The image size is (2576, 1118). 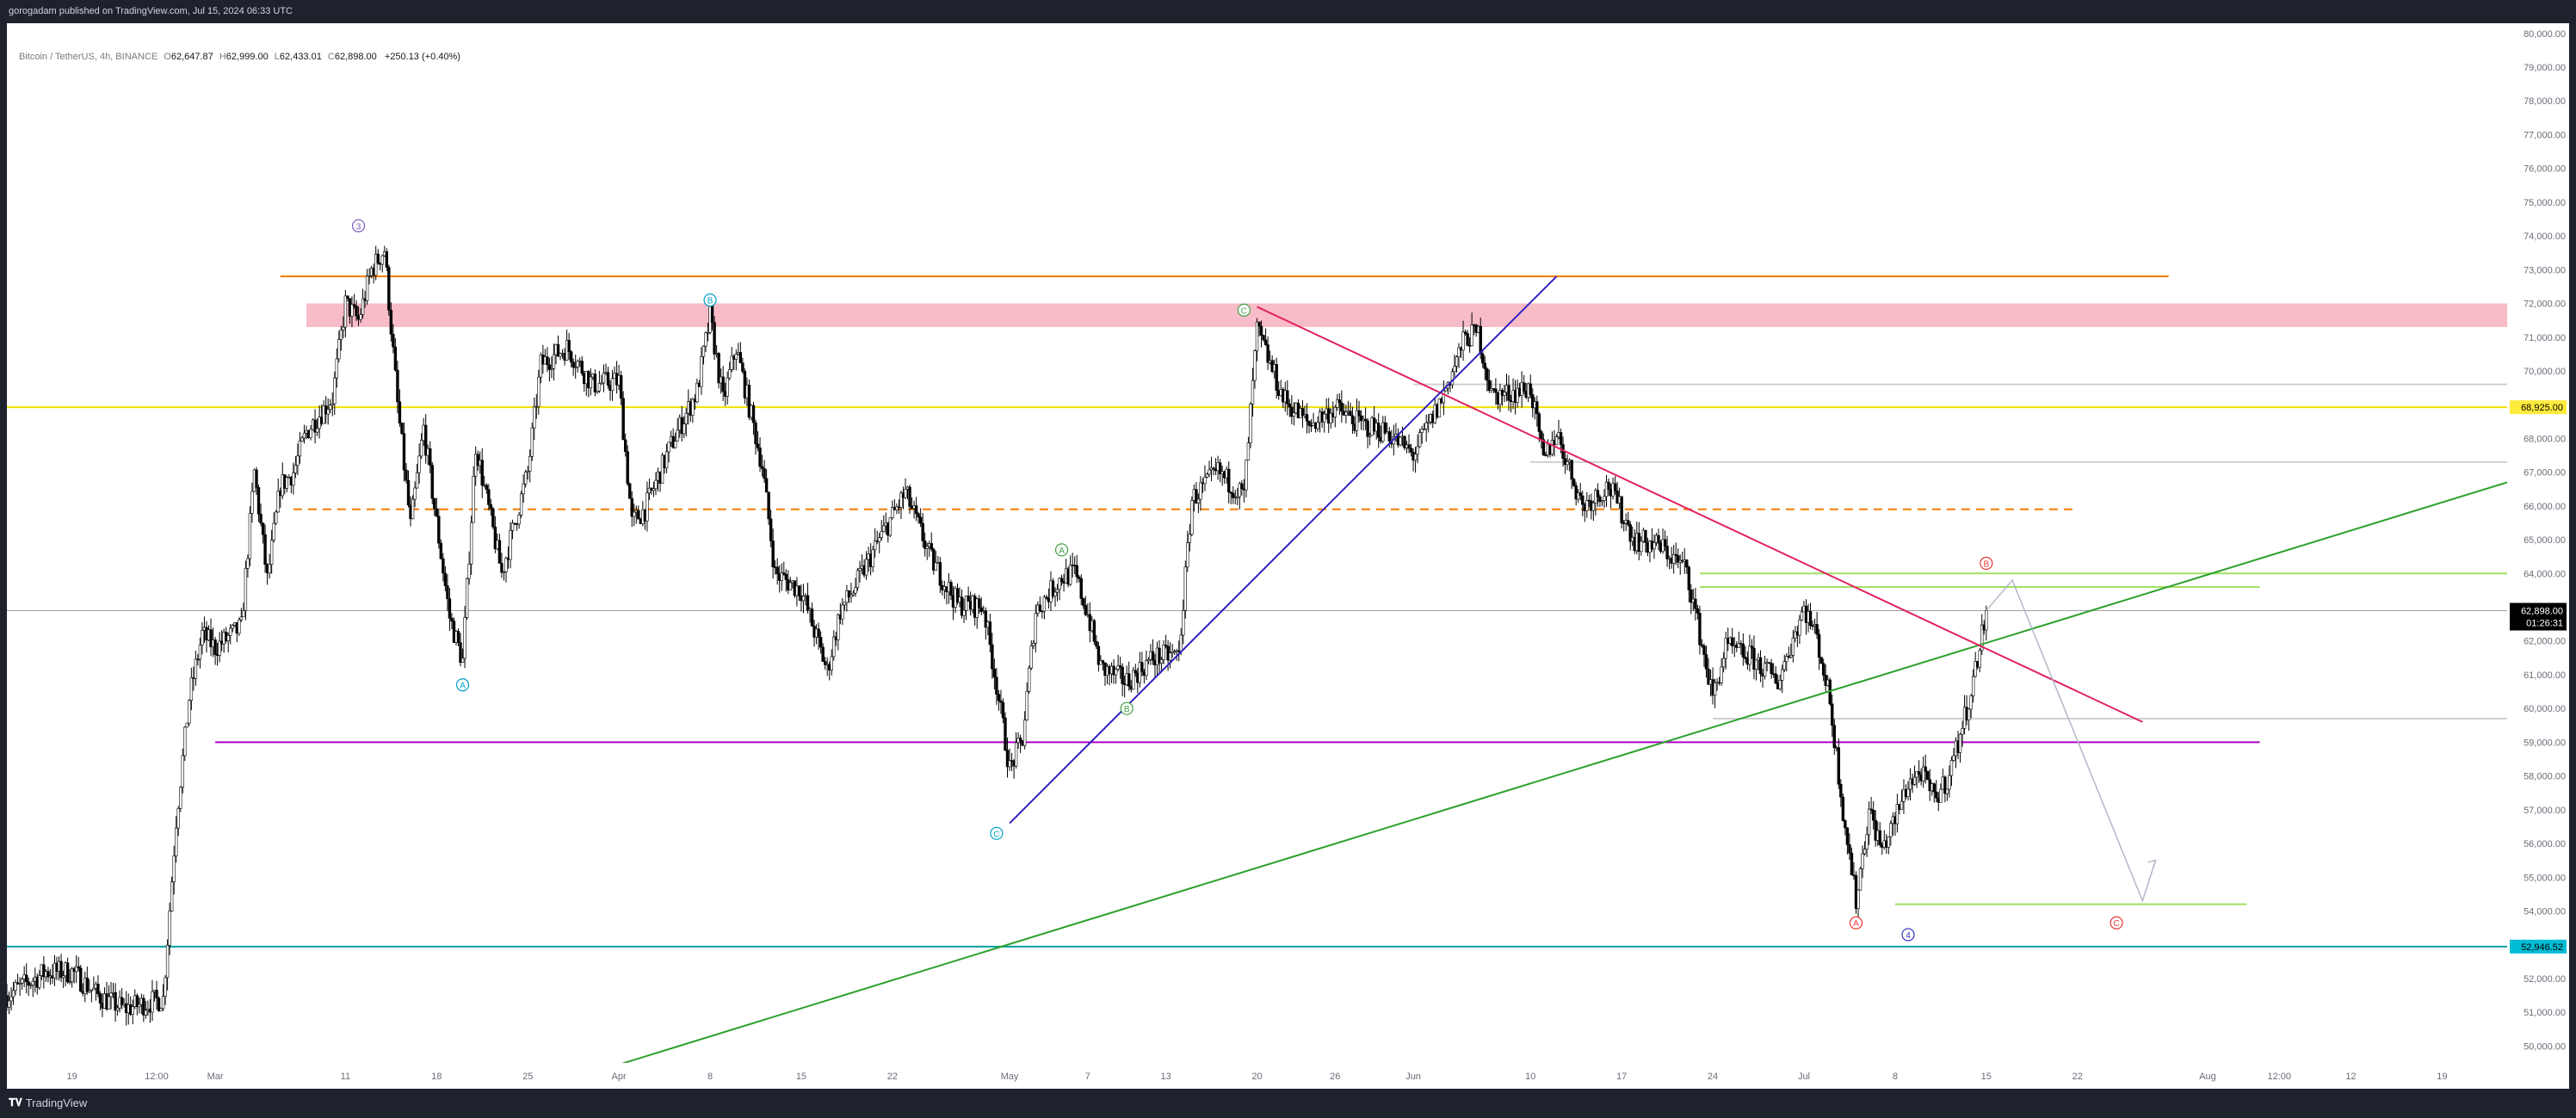 What do you see at coordinates (1700, 514) in the screenshot?
I see `crimson-falling-trendline` at bounding box center [1700, 514].